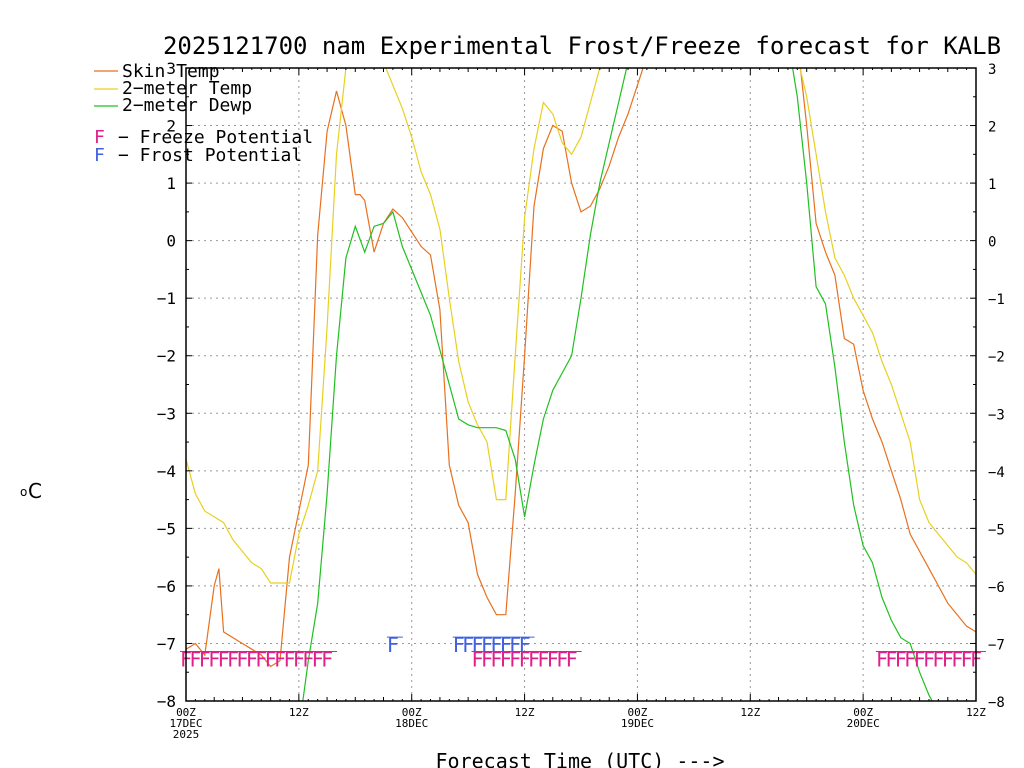 This screenshot has width=1024, height=768. I want to click on y-tick-label-right: −4, so click(996, 473).